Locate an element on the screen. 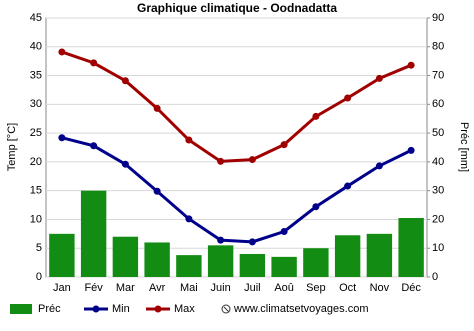  y2-tick-label: 60 is located at coordinates (438, 104).